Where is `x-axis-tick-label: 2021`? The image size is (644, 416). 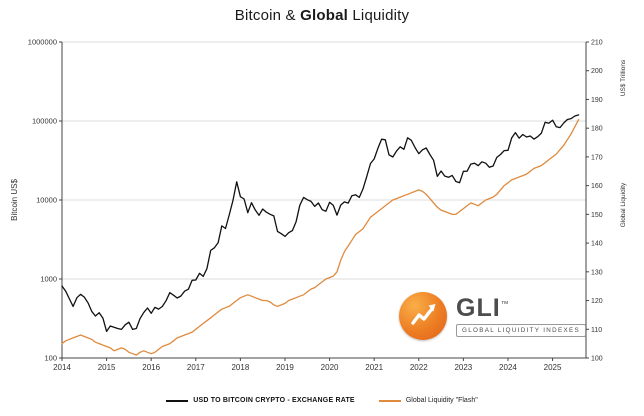
x-axis-tick-label: 2021 is located at coordinates (374, 367).